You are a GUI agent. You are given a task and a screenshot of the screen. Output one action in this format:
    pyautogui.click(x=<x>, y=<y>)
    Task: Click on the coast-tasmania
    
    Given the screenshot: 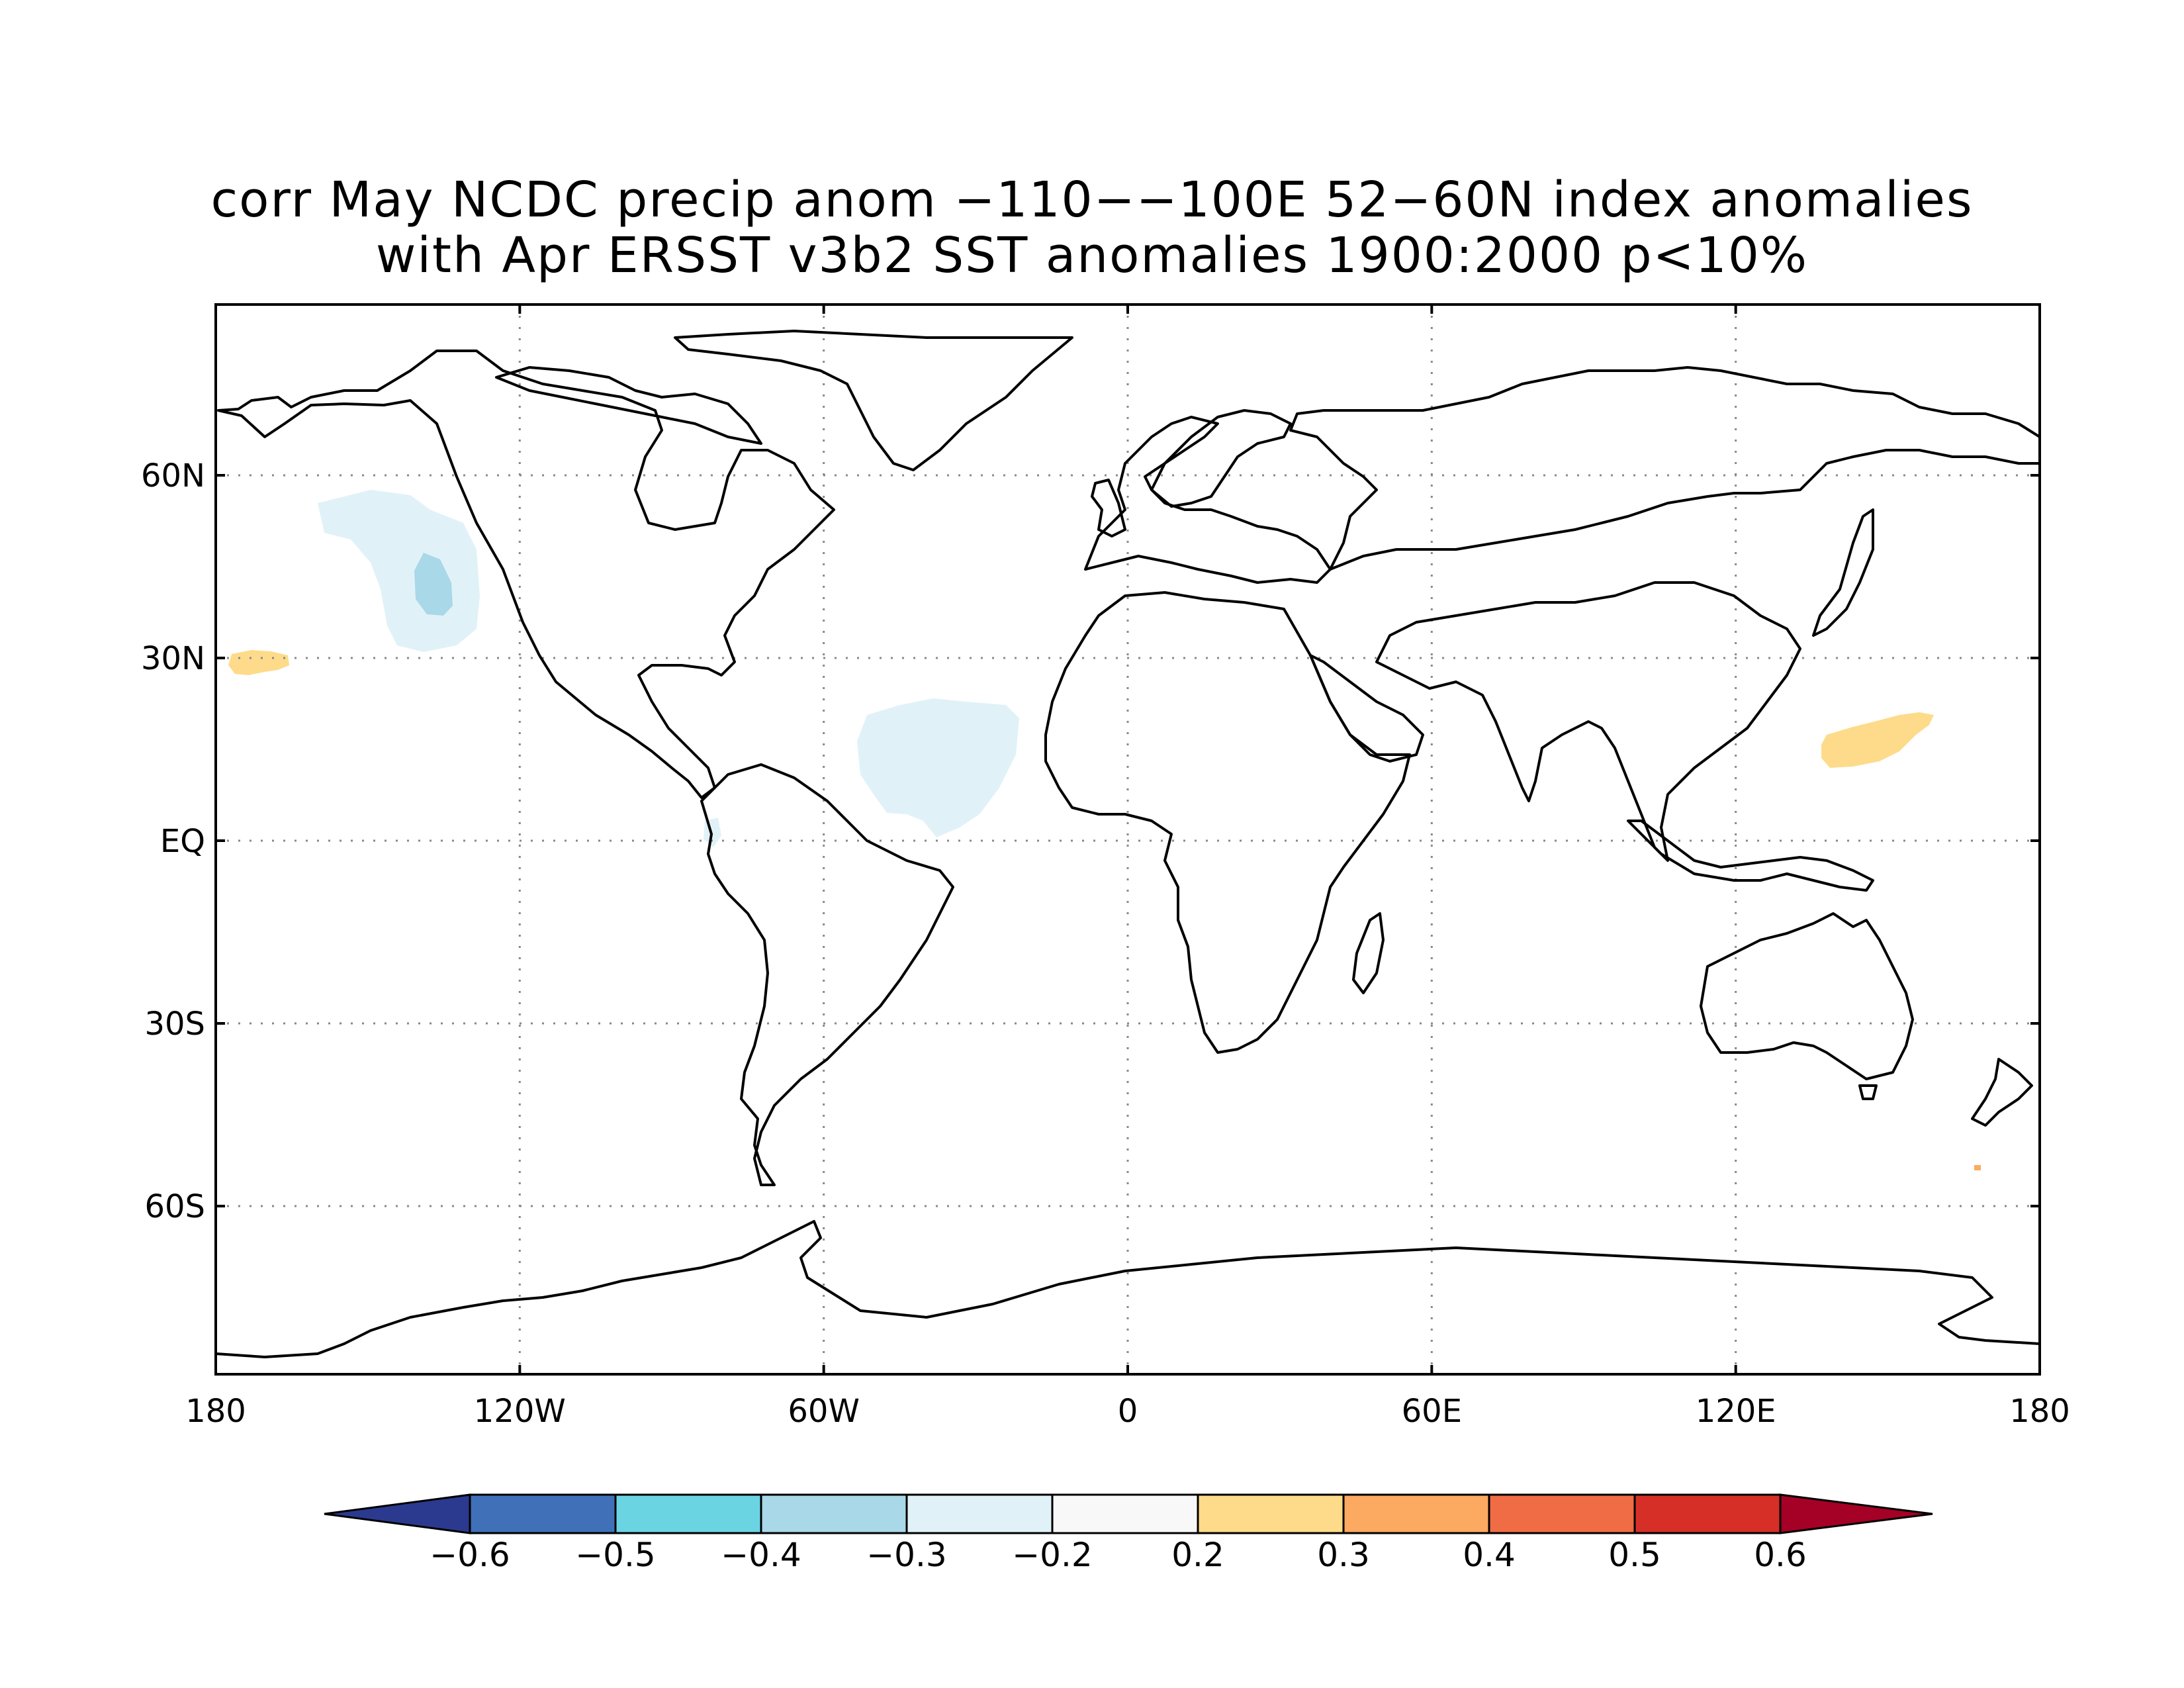 What is the action you would take?
    pyautogui.click(x=1868, y=1092)
    